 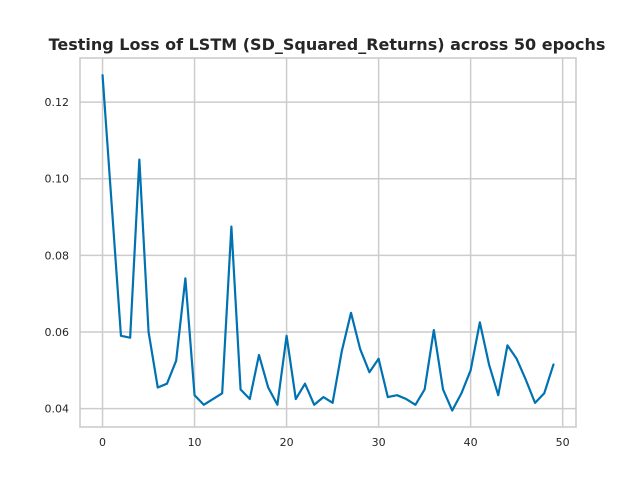 What do you see at coordinates (57, 179) in the screenshot?
I see `y-tick-label: 0.10` at bounding box center [57, 179].